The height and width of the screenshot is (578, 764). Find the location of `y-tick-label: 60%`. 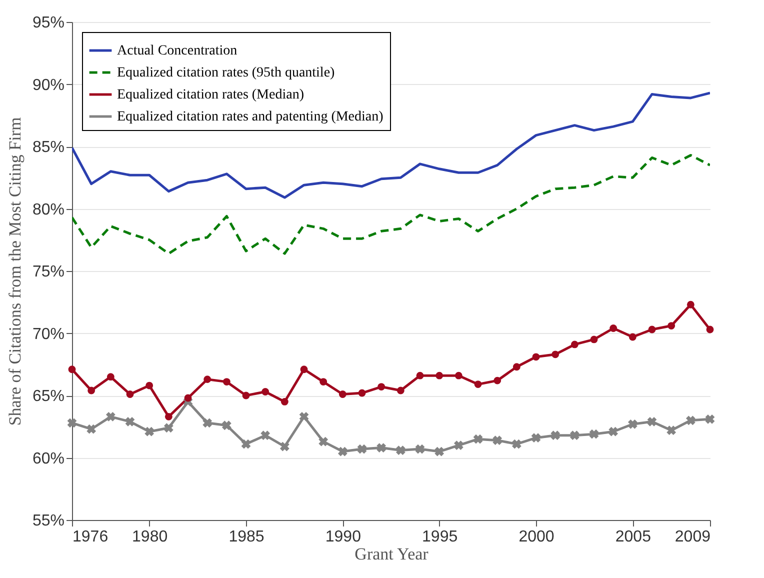

y-tick-label: 60% is located at coordinates (48, 459).